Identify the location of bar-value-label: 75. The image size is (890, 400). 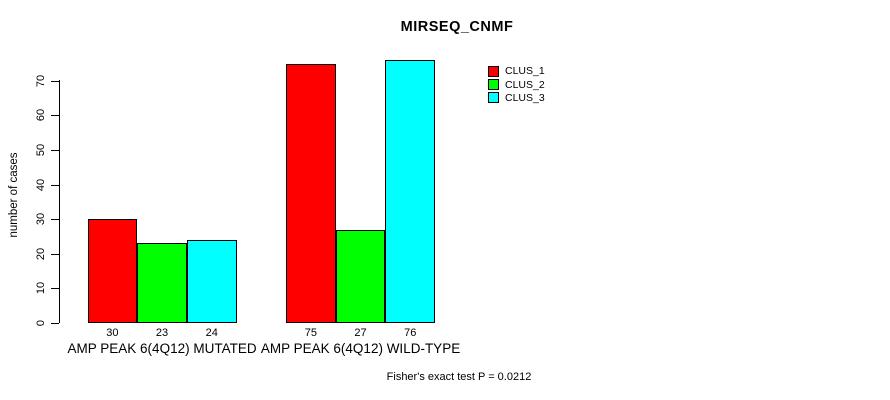
(310, 333).